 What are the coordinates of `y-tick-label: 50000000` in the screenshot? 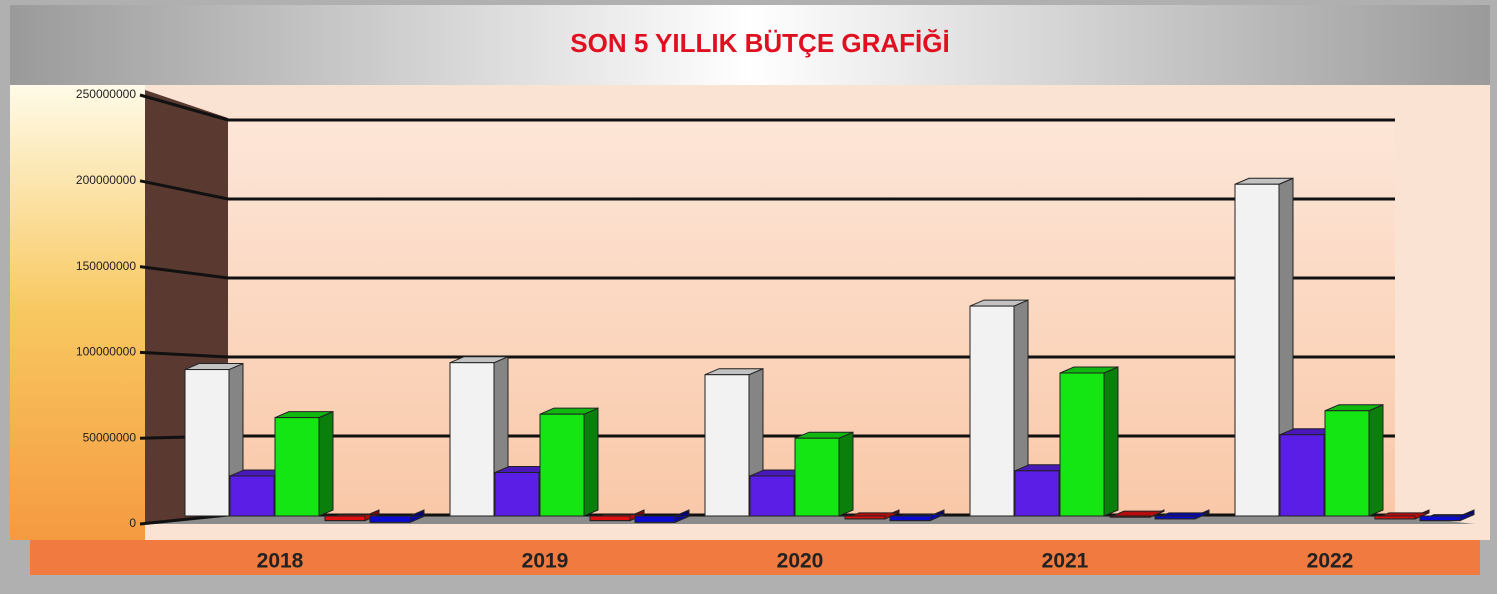 It's located at (110, 437).